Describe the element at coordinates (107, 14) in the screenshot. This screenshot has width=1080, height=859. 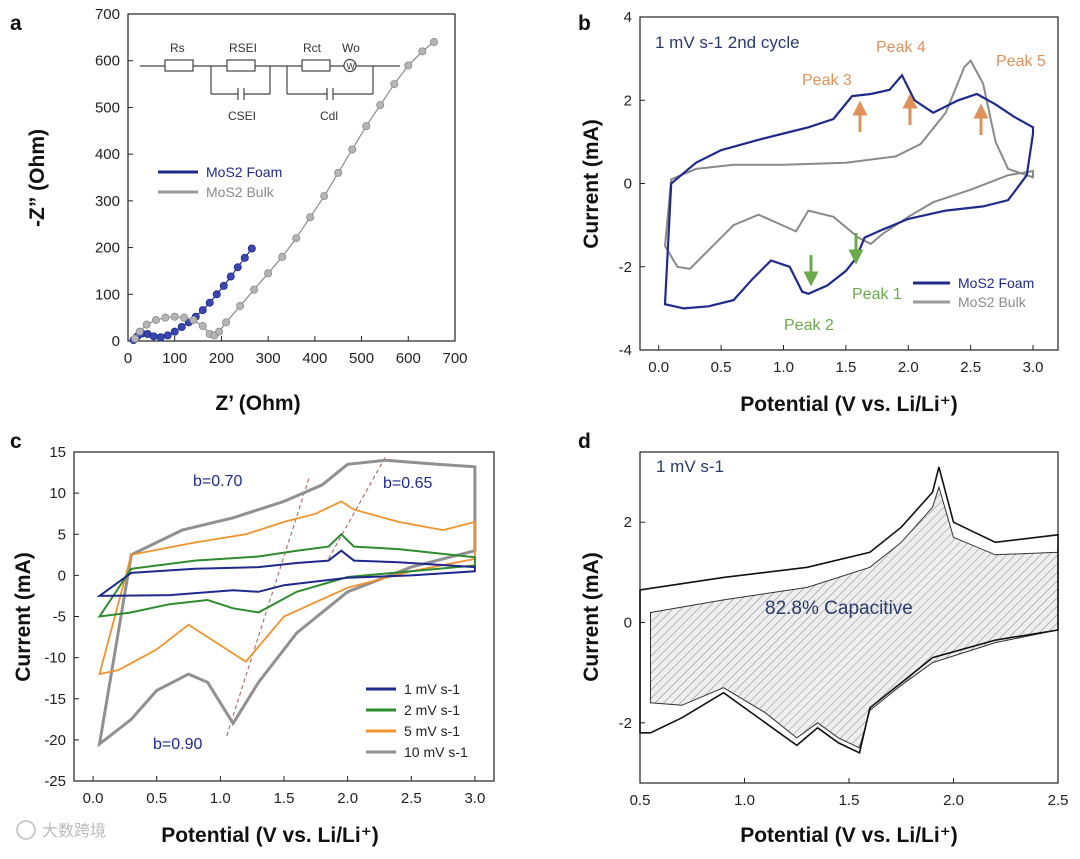
I see `y-tick-label: 700` at that location.